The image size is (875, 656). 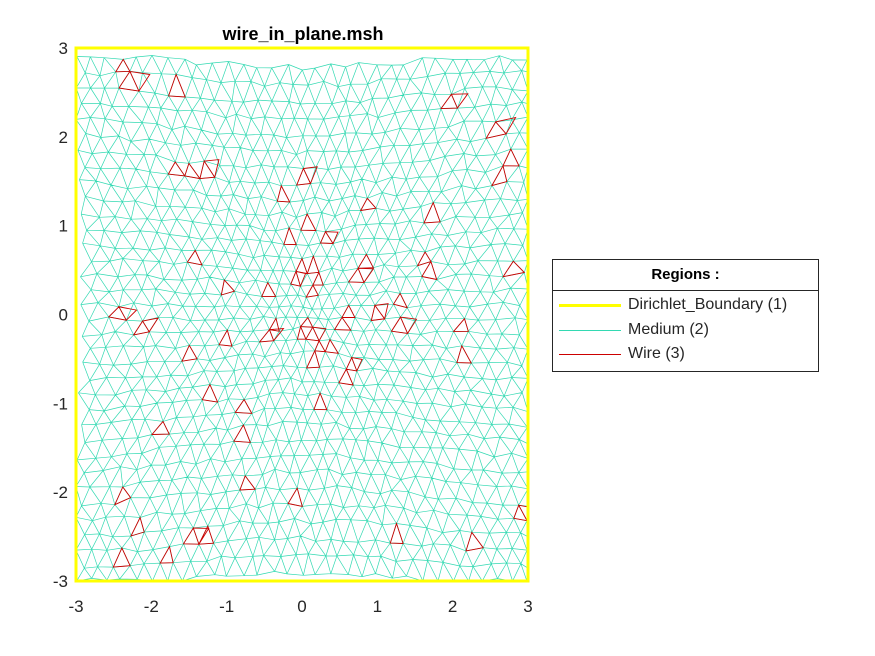 What do you see at coordinates (590, 354) in the screenshot?
I see `legend-swatch-wire` at bounding box center [590, 354].